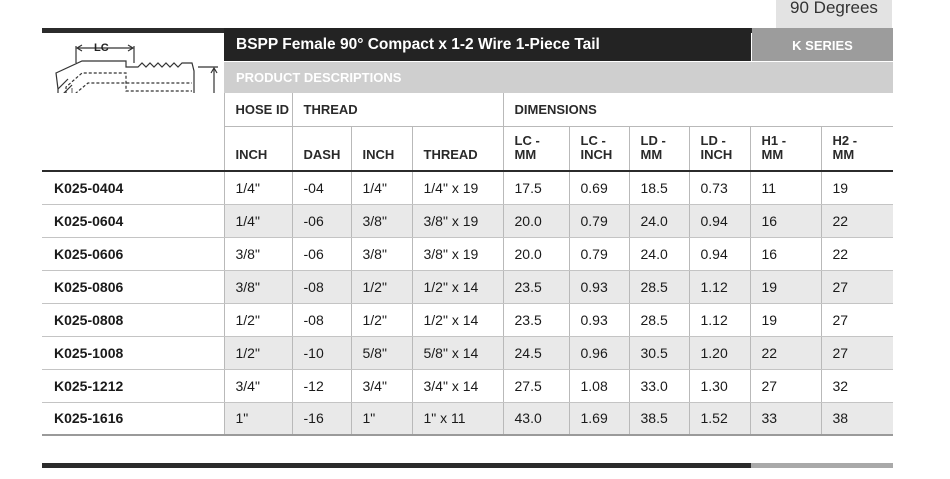 This screenshot has height=479, width=950. I want to click on col-header: H1 - MM, so click(786, 148).